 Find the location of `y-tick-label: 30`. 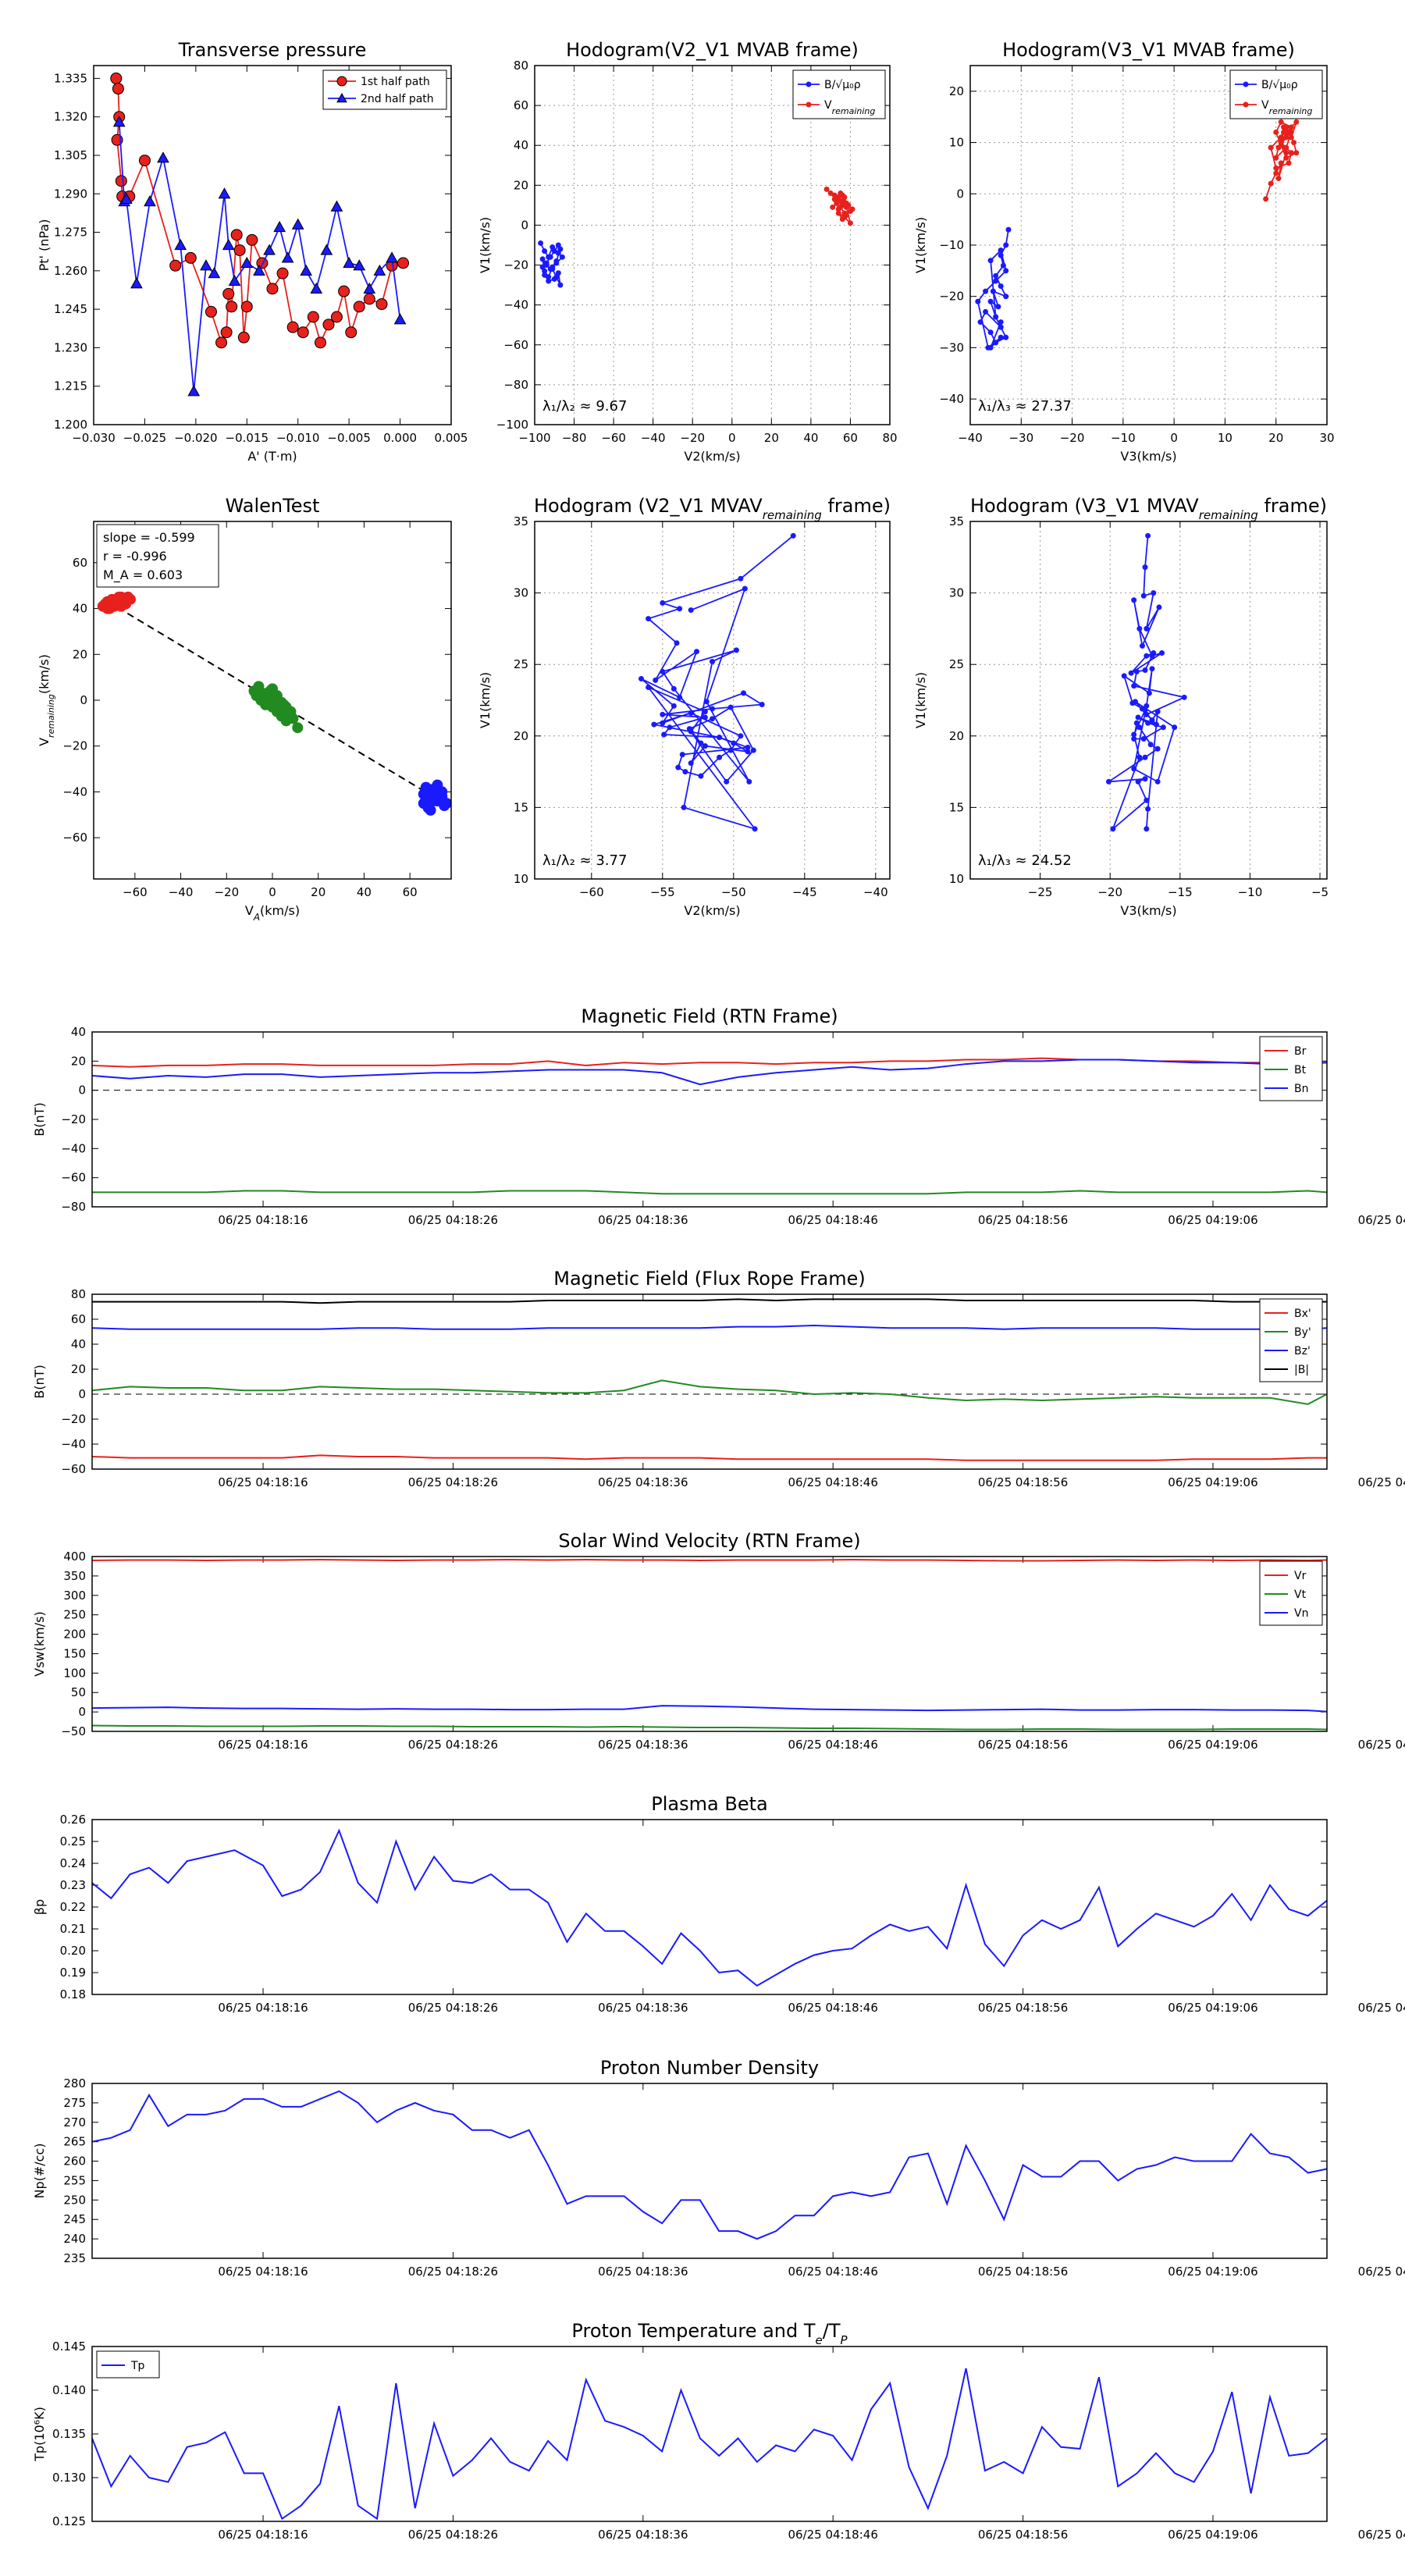

y-tick-label: 30 is located at coordinates (957, 593).